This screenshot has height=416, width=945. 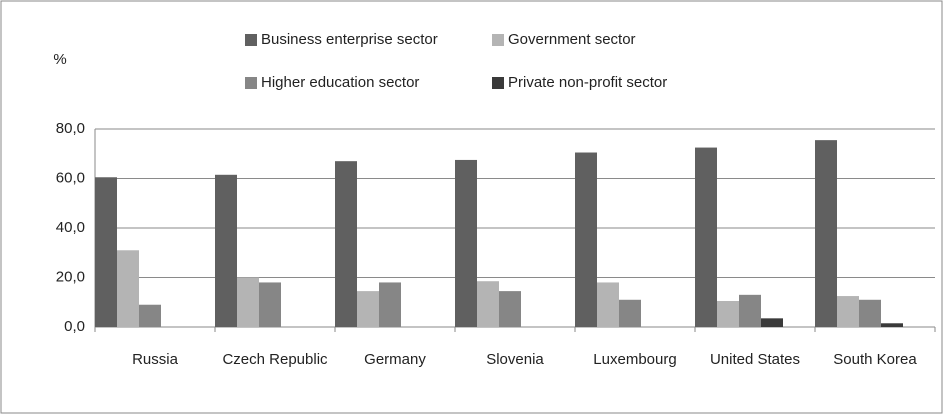 What do you see at coordinates (275, 359) in the screenshot?
I see `x-tick-label: Czech Republic` at bounding box center [275, 359].